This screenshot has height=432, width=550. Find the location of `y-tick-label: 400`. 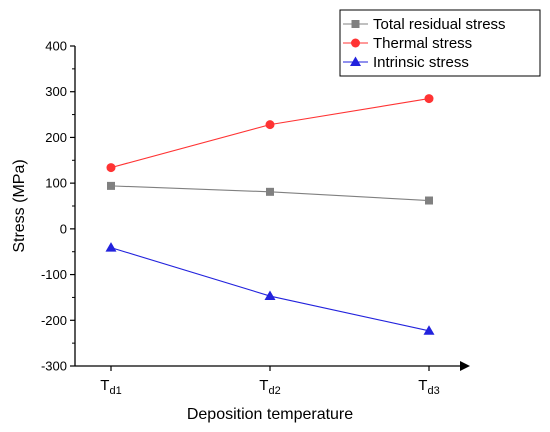

y-tick-label: 400 is located at coordinates (56, 46).